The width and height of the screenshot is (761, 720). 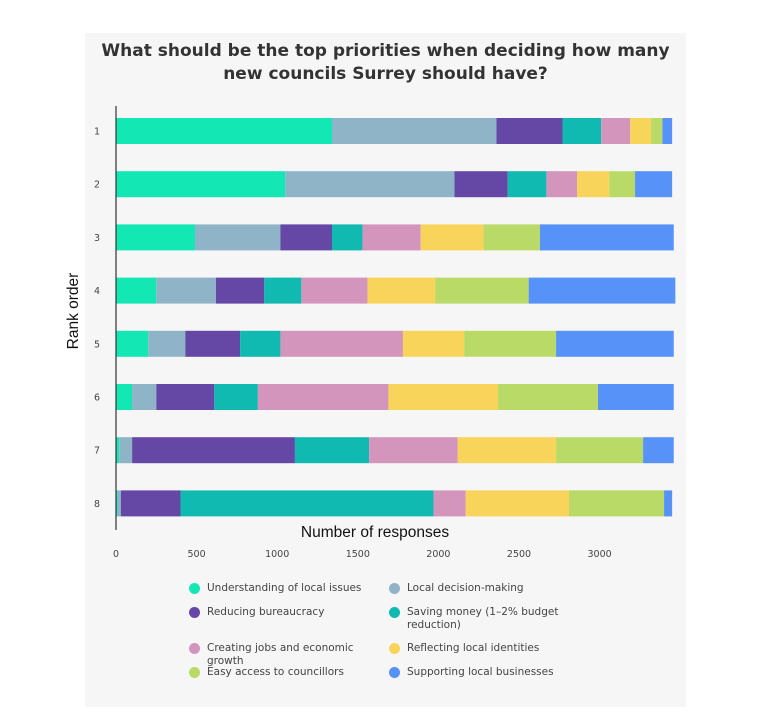 I want to click on chart-title-line-2: new councils Surrey should have?, so click(x=385, y=74).